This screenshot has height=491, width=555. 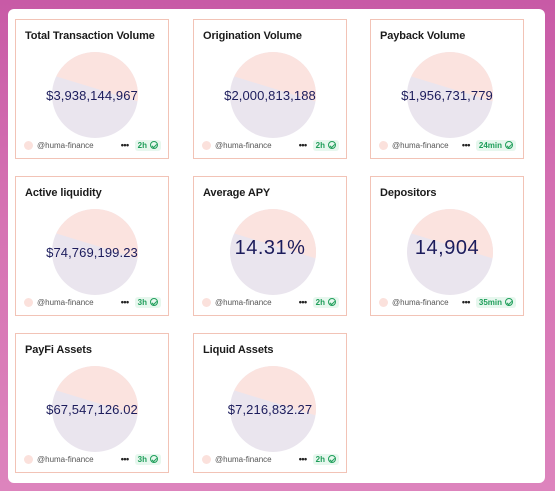 I want to click on card-footer: @huma-finance ••• 35min, so click(x=447, y=302).